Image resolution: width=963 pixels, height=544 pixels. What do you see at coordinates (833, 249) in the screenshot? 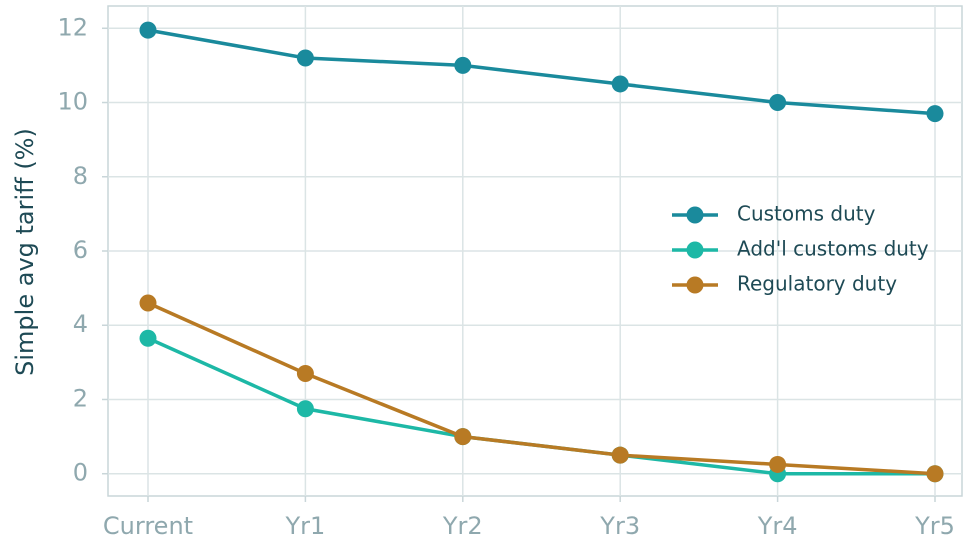
I see `legend-label: Add'l customs duty` at bounding box center [833, 249].